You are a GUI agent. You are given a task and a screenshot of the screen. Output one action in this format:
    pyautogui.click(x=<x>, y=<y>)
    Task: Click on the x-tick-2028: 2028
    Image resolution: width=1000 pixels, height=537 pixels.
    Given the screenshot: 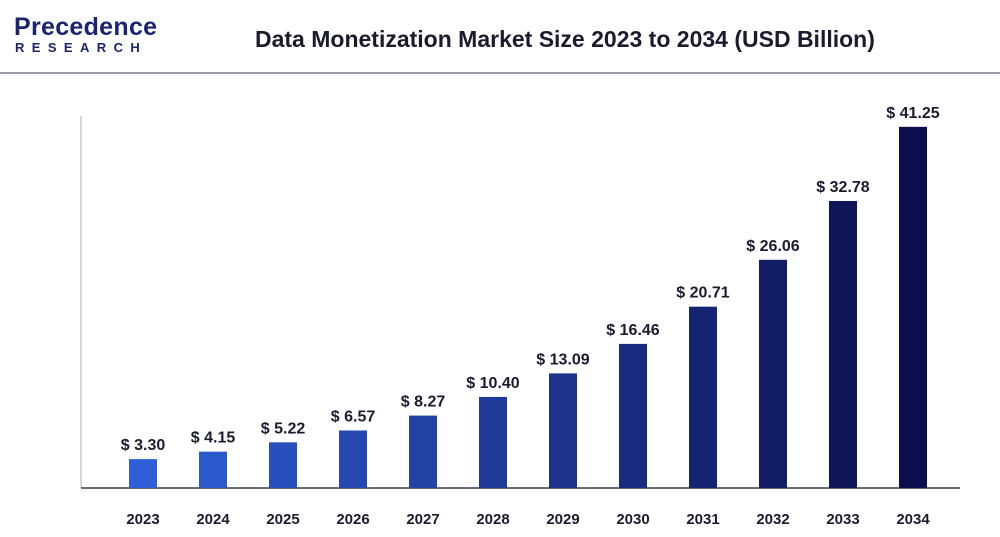 What is the action you would take?
    pyautogui.click(x=492, y=519)
    